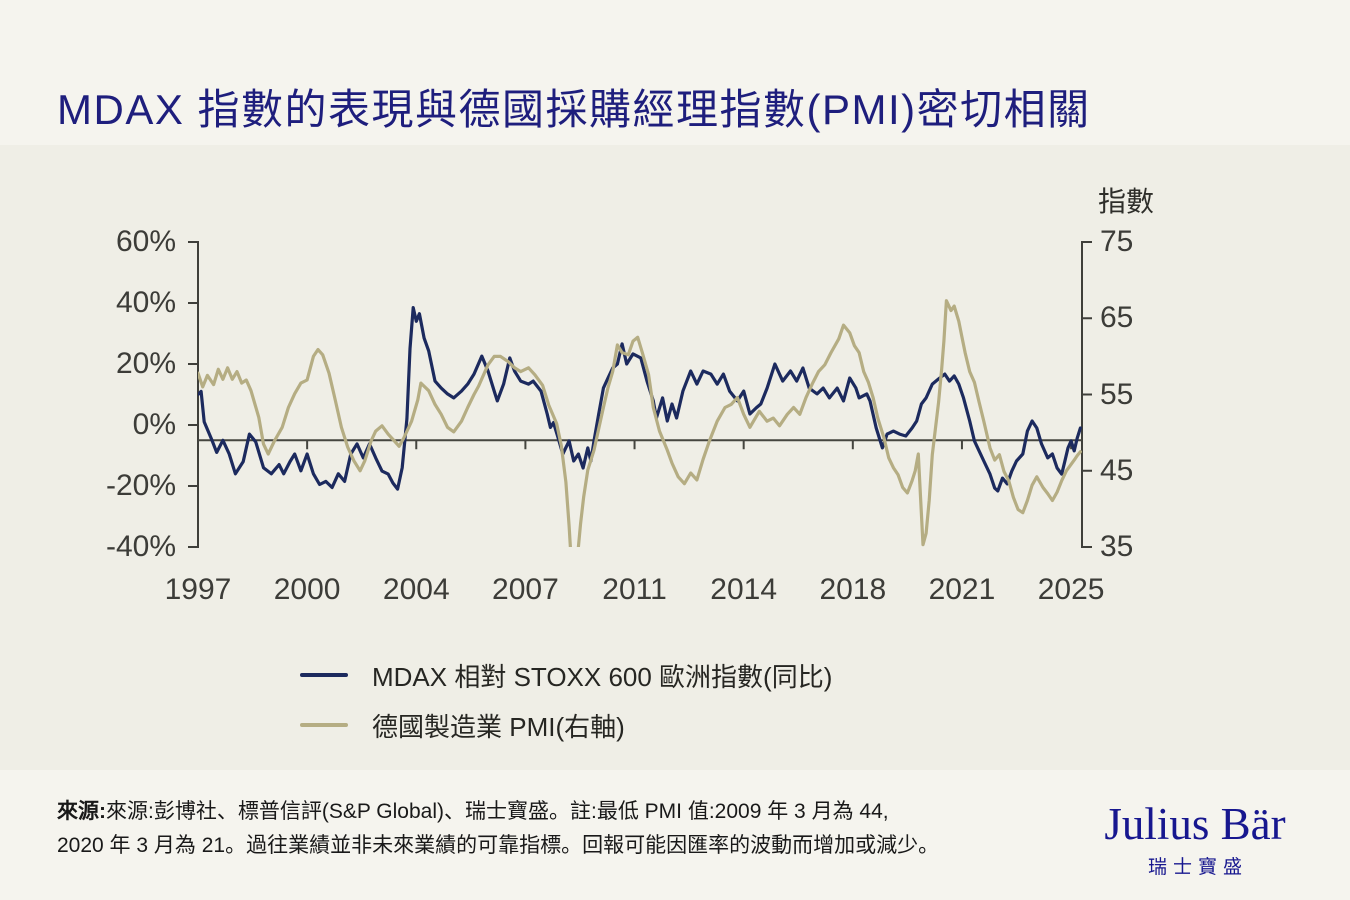 Image resolution: width=1350 pixels, height=900 pixels. What do you see at coordinates (1117, 394) in the screenshot?
I see `right-axis-tick-label: 55` at bounding box center [1117, 394].